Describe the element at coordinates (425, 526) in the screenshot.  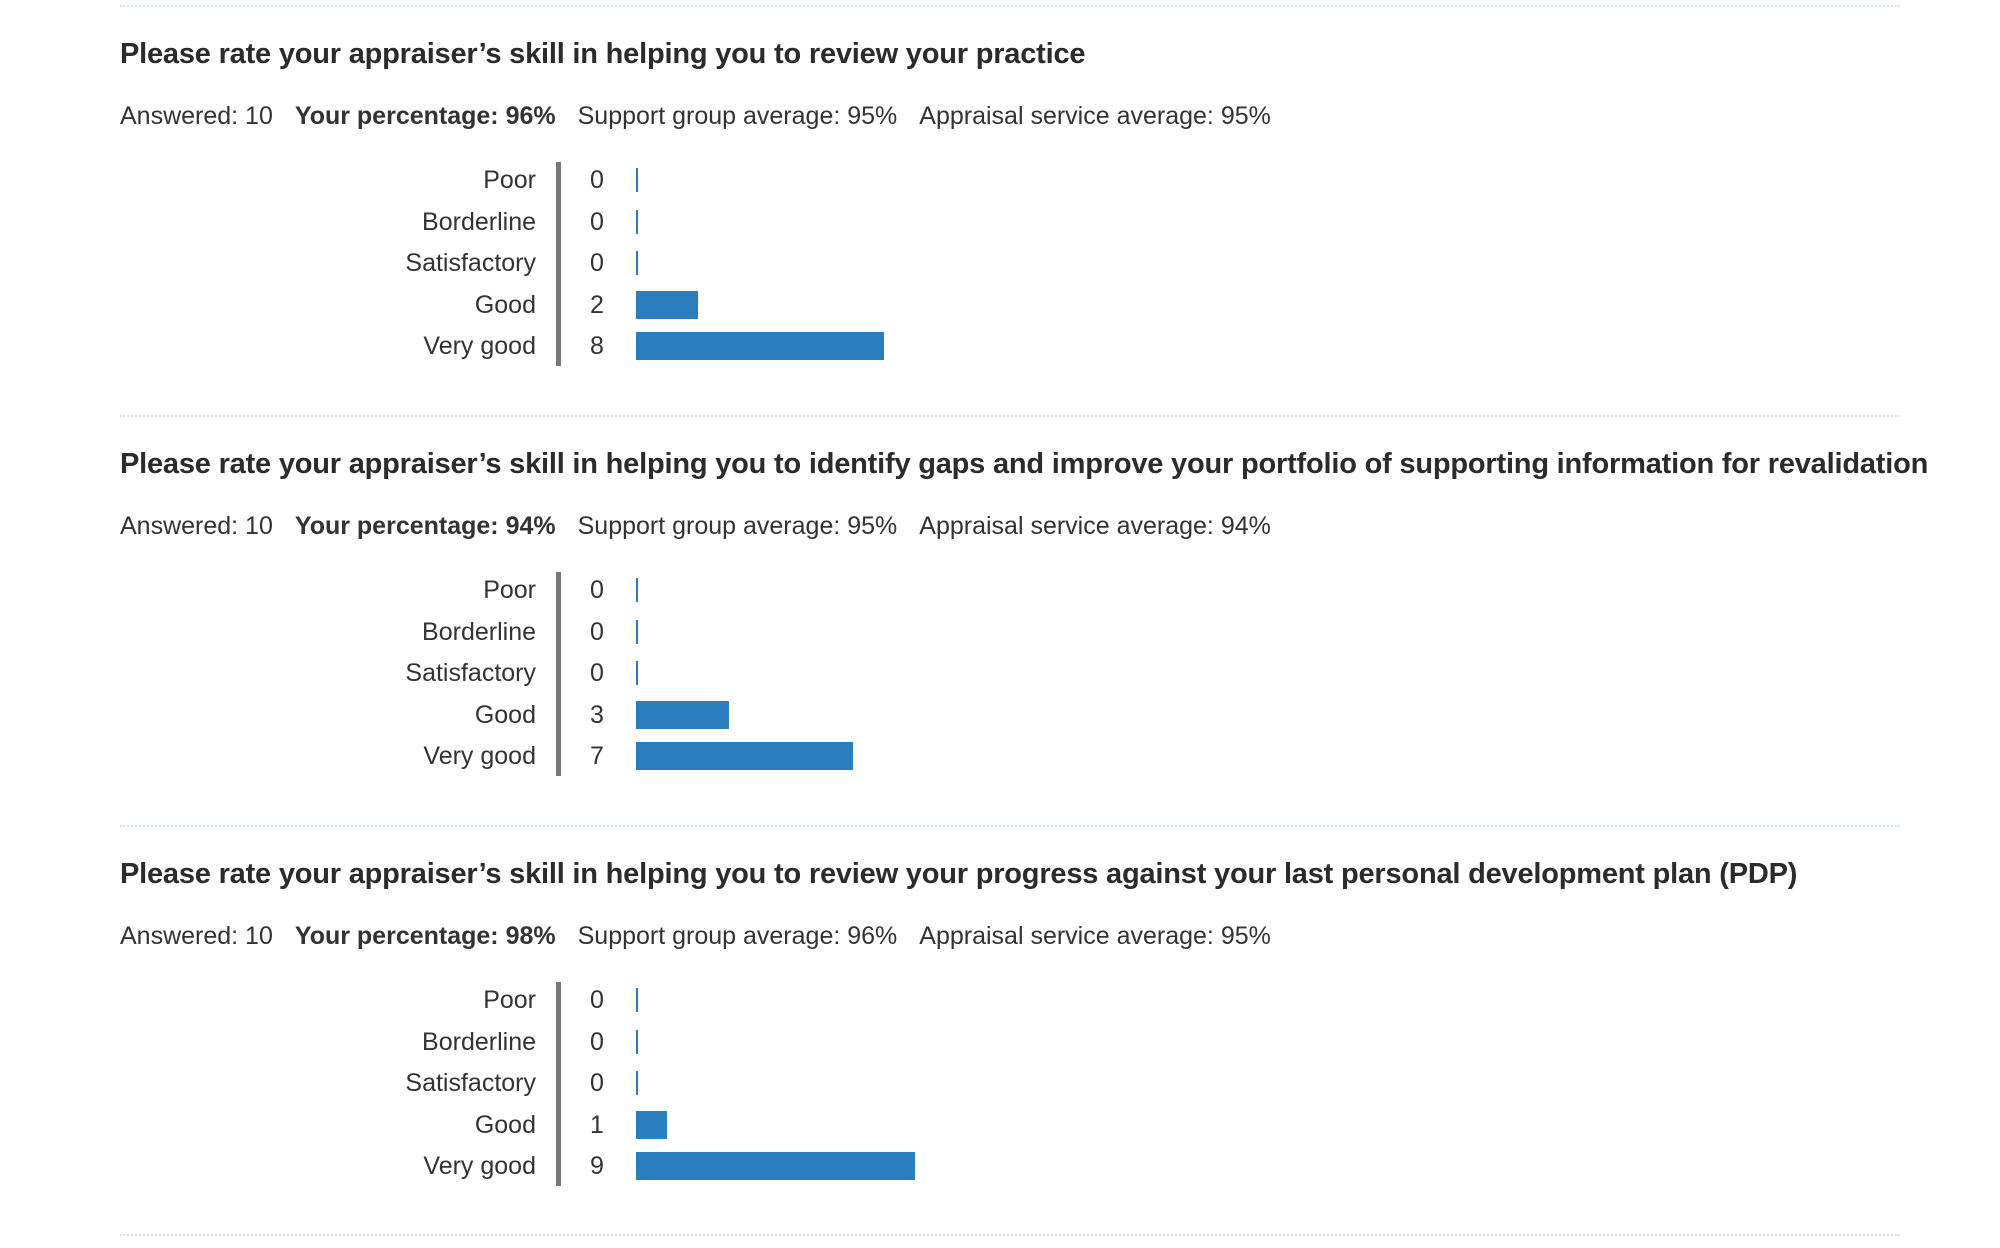
I see `your-percentage: Your percentage: 94%` at that location.